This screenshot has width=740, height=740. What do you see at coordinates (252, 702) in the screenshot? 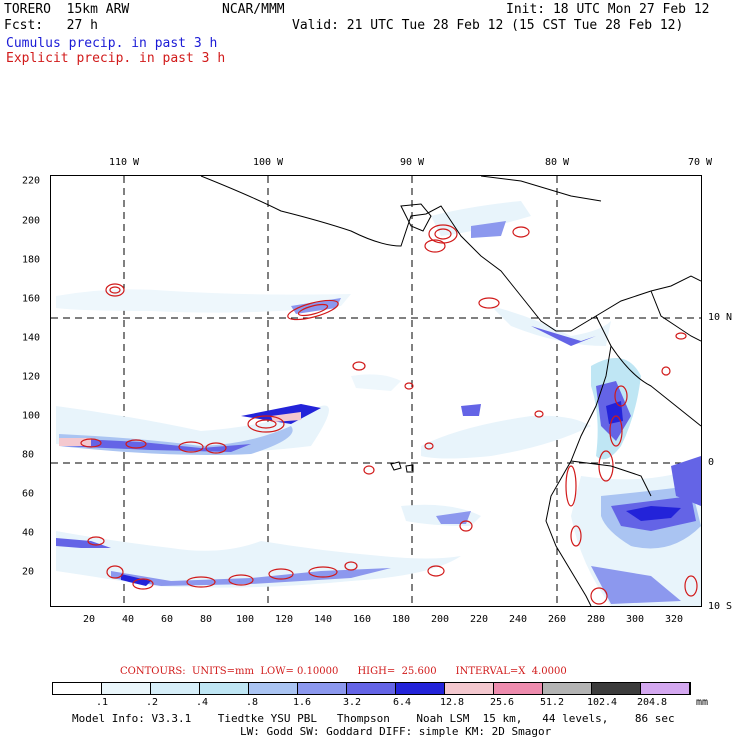
I see `colorbar-label: .8` at bounding box center [252, 702].